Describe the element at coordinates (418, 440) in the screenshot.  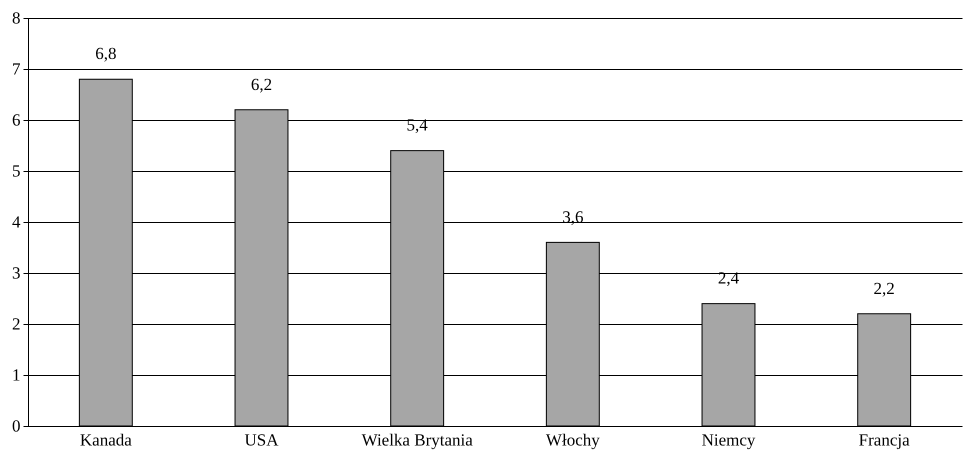
I see `x-tick-label: Wielka Brytania` at that location.